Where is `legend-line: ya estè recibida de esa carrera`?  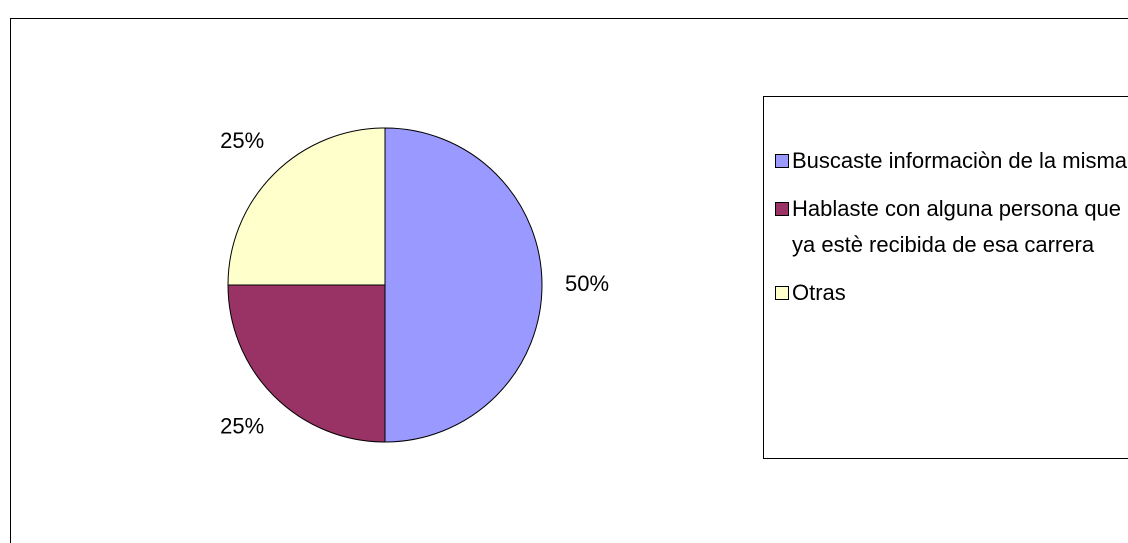
legend-line: ya estè recibida de esa carrera is located at coordinates (943, 244).